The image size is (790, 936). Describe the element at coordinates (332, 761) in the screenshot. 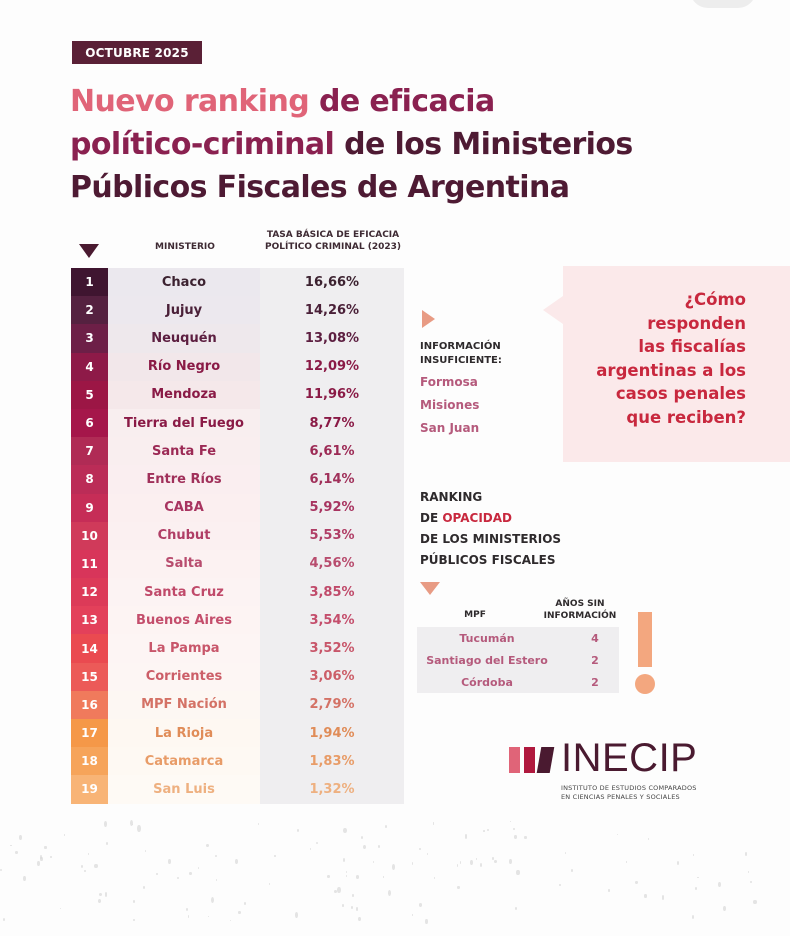

I see `rate-value: 1,83%` at that location.